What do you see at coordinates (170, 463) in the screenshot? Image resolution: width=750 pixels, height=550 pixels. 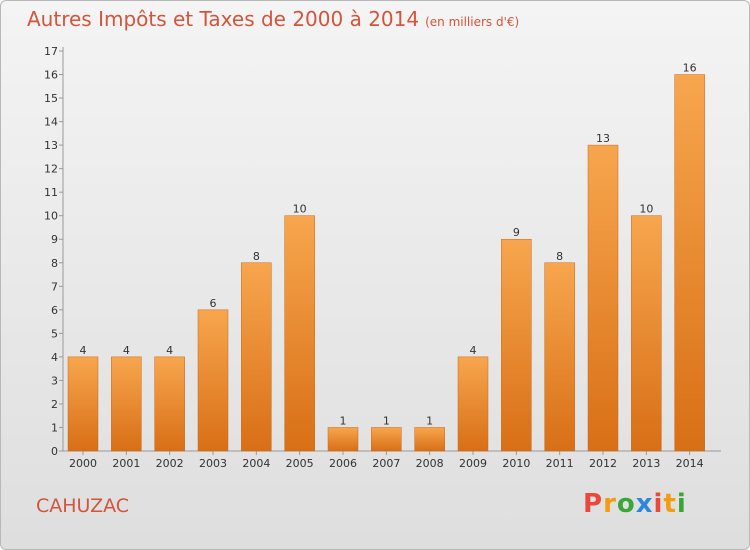 I see `x-tick-label: 2002` at bounding box center [170, 463].